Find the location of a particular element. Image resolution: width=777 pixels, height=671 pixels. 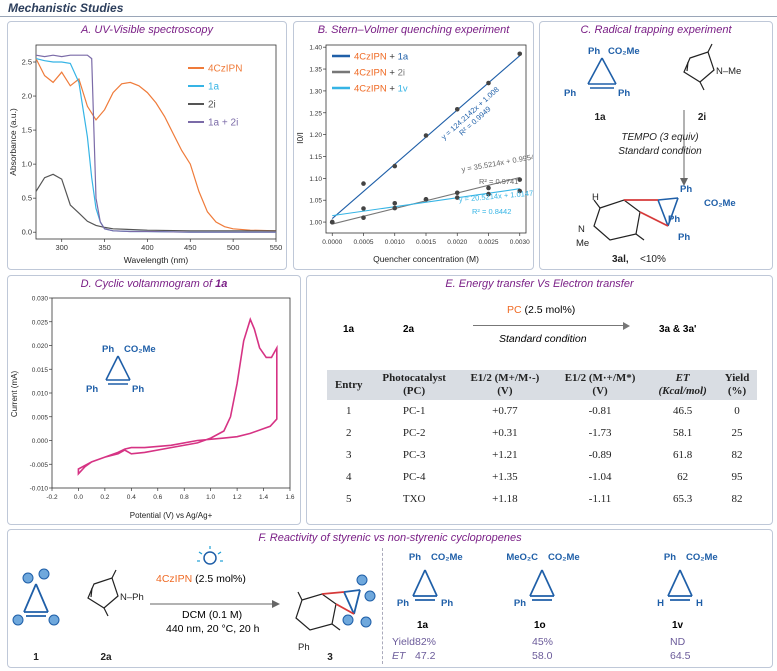

f-cmpd-top-right: CO₂Me is located at coordinates (564, 557).